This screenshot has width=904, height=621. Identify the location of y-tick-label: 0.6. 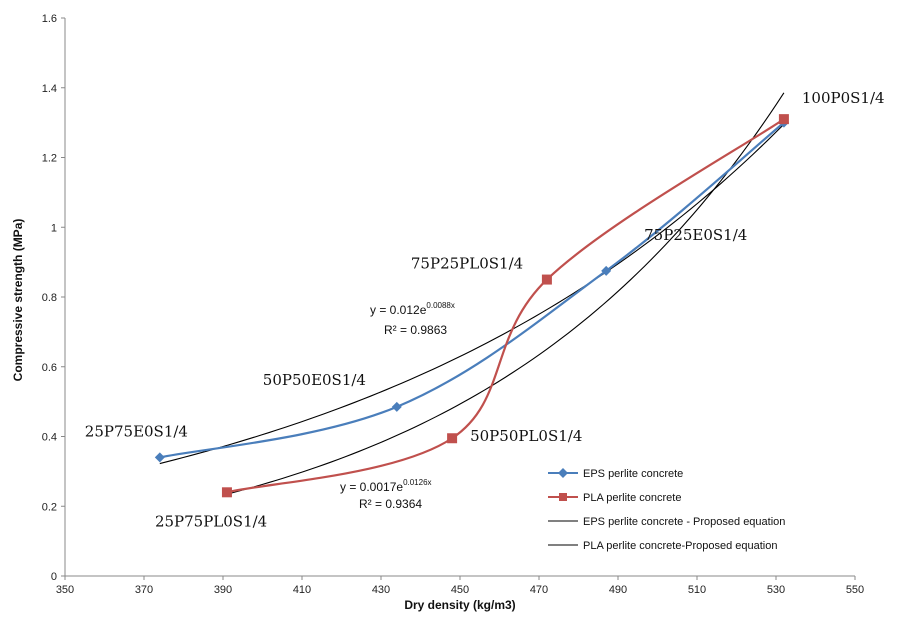
(49, 368).